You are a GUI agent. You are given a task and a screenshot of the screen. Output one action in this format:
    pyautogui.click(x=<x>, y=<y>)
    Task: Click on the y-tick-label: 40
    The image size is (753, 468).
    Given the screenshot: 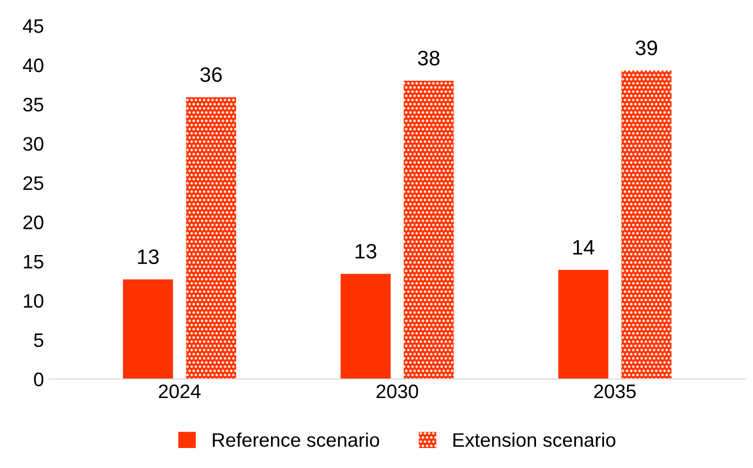 What is the action you would take?
    pyautogui.click(x=33, y=65)
    